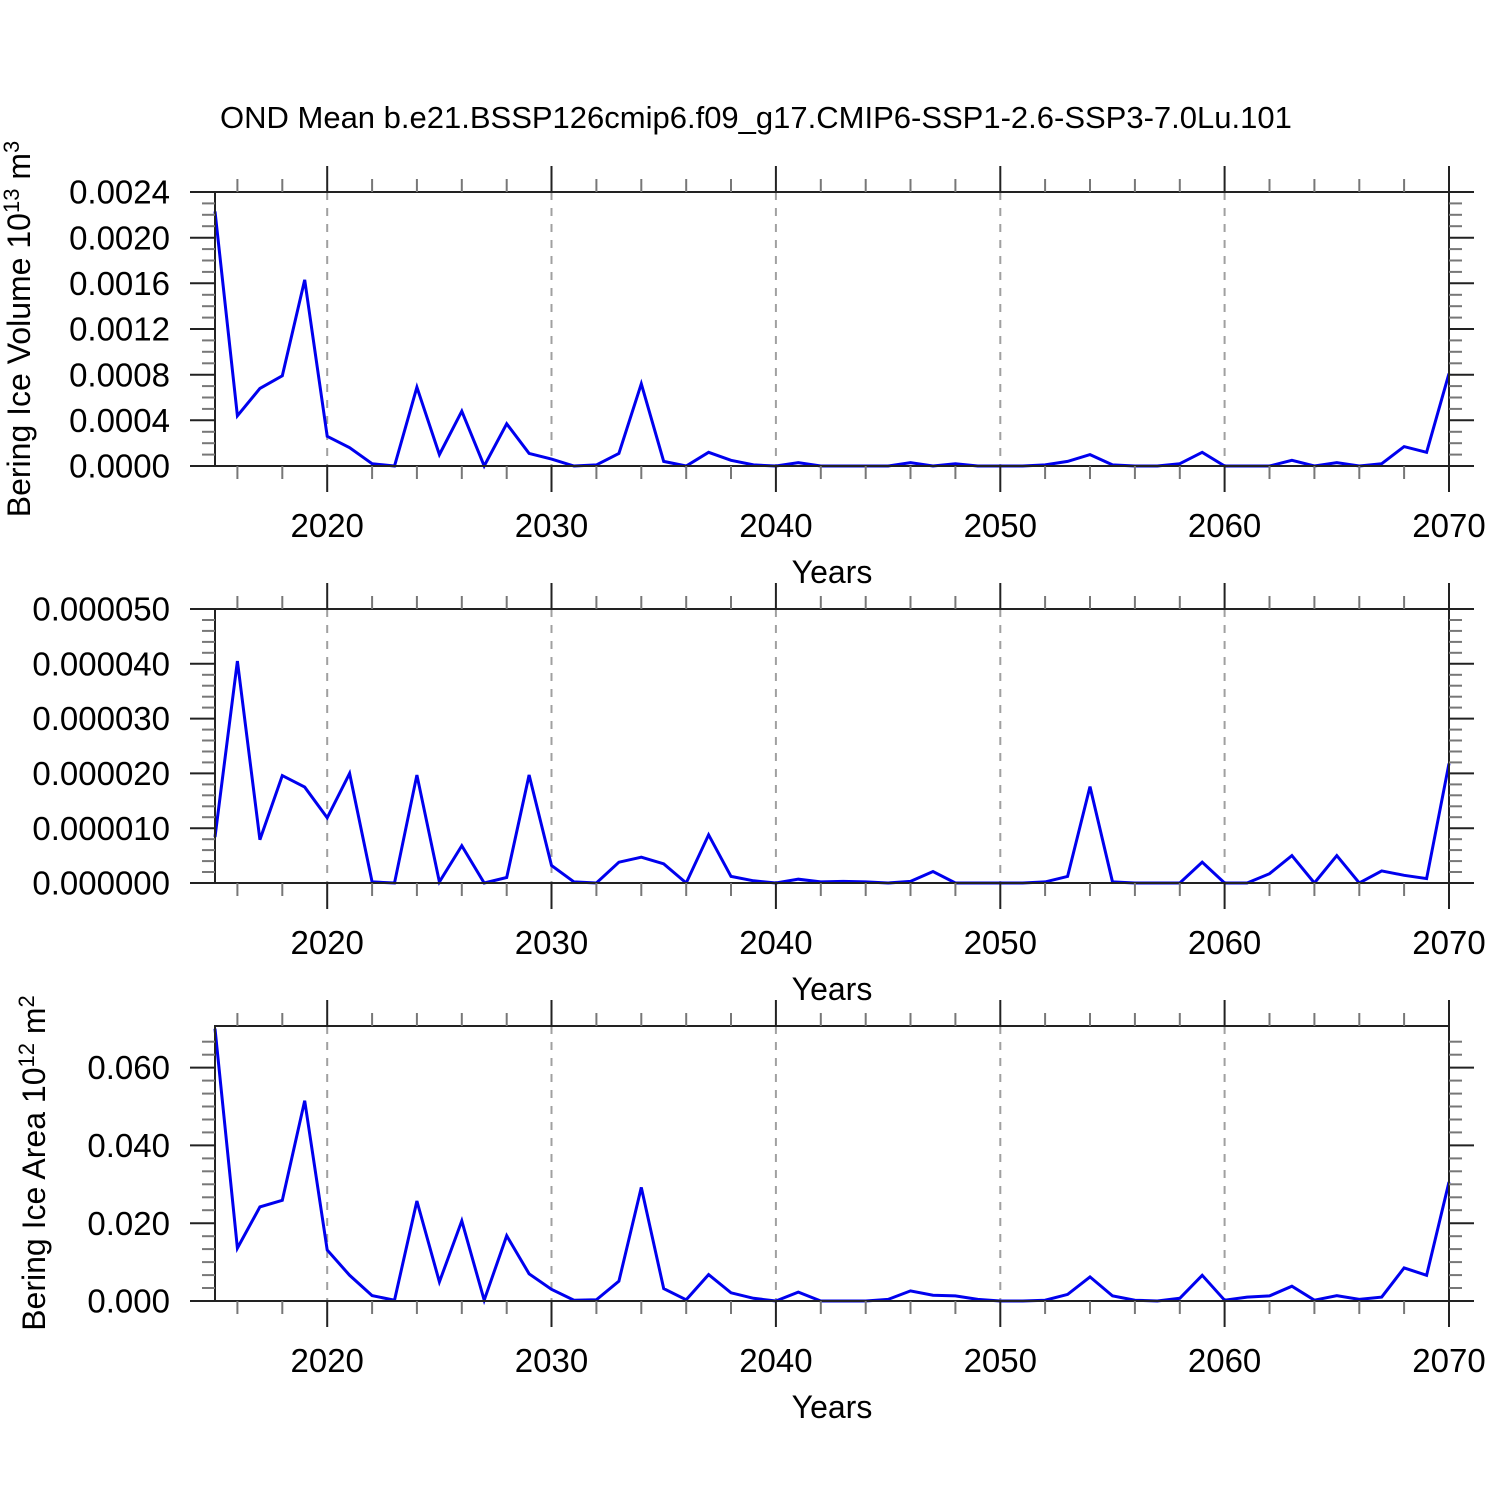 The width and height of the screenshot is (1500, 1500). I want to click on y-tick-label: 0.0024, so click(119, 192).